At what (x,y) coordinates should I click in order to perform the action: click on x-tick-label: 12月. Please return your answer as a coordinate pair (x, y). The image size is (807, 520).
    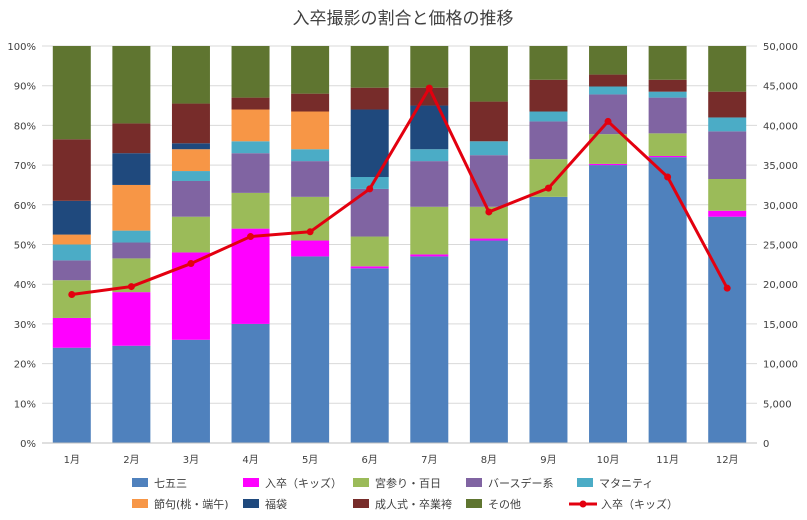
    Looking at the image, I should click on (727, 460).